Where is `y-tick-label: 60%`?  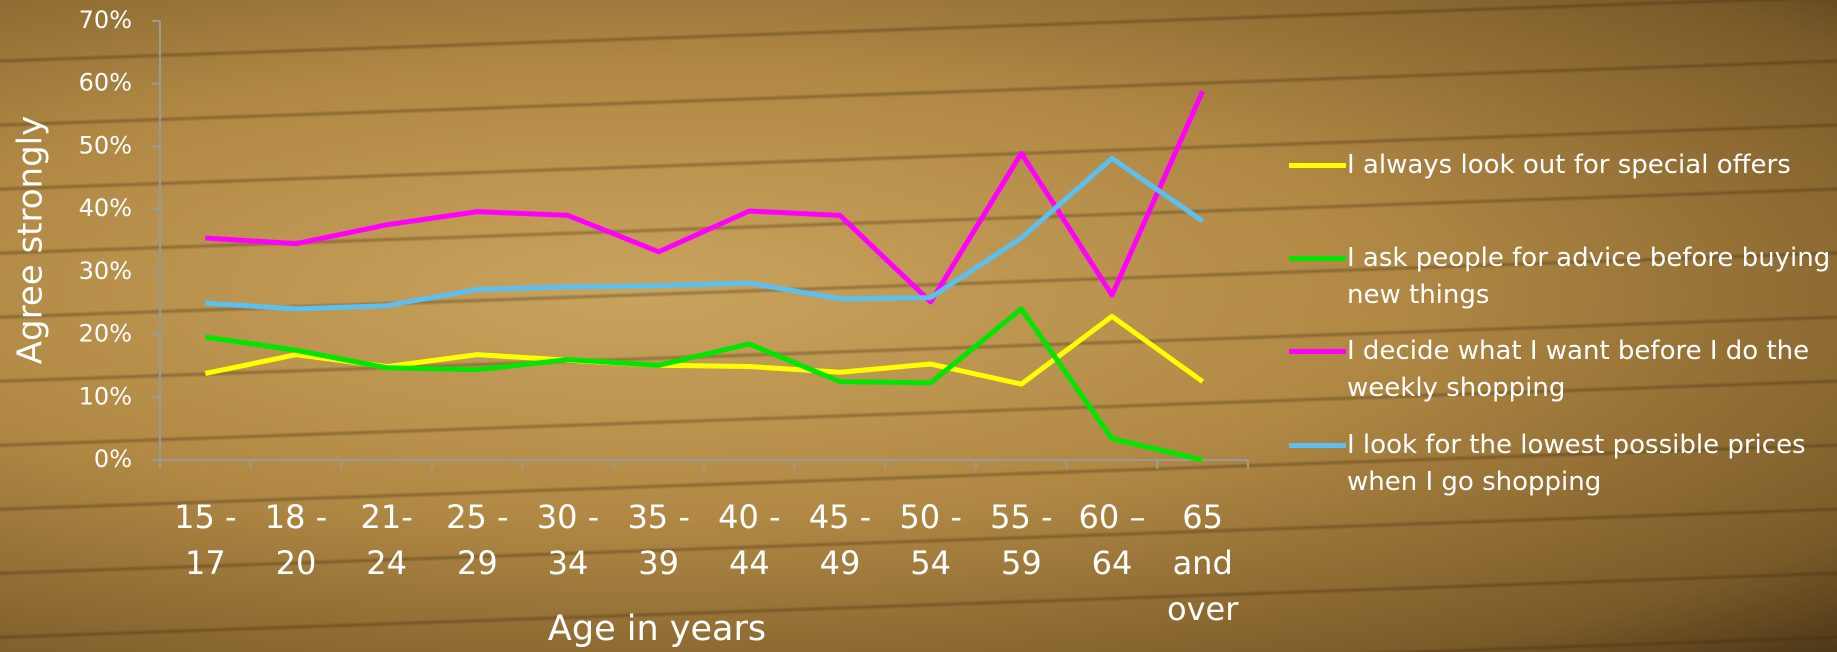 y-tick-label: 60% is located at coordinates (105, 83).